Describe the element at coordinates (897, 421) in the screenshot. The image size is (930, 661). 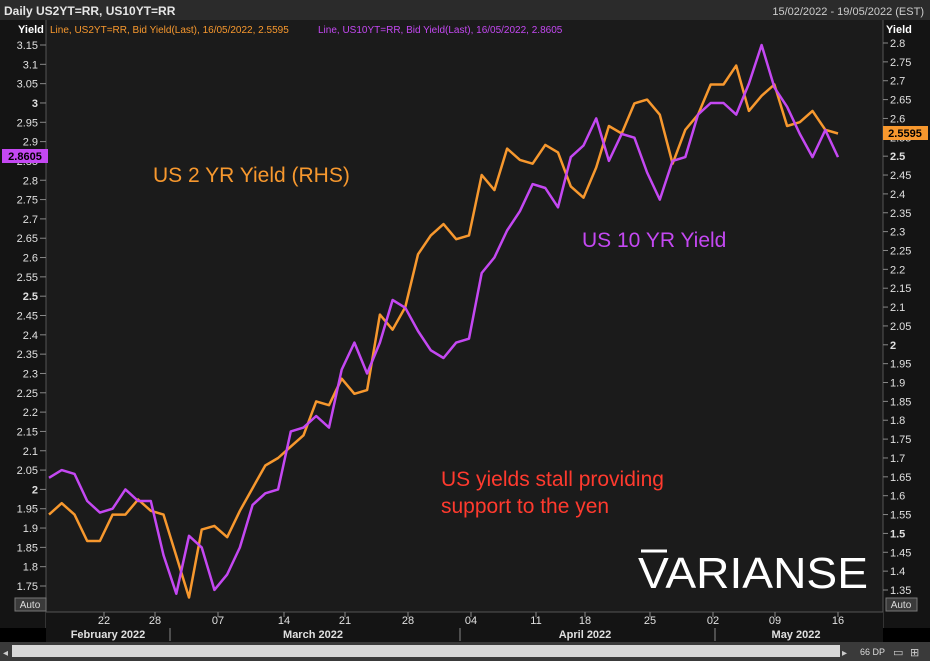
I see `right-tick-label: 1.8` at that location.